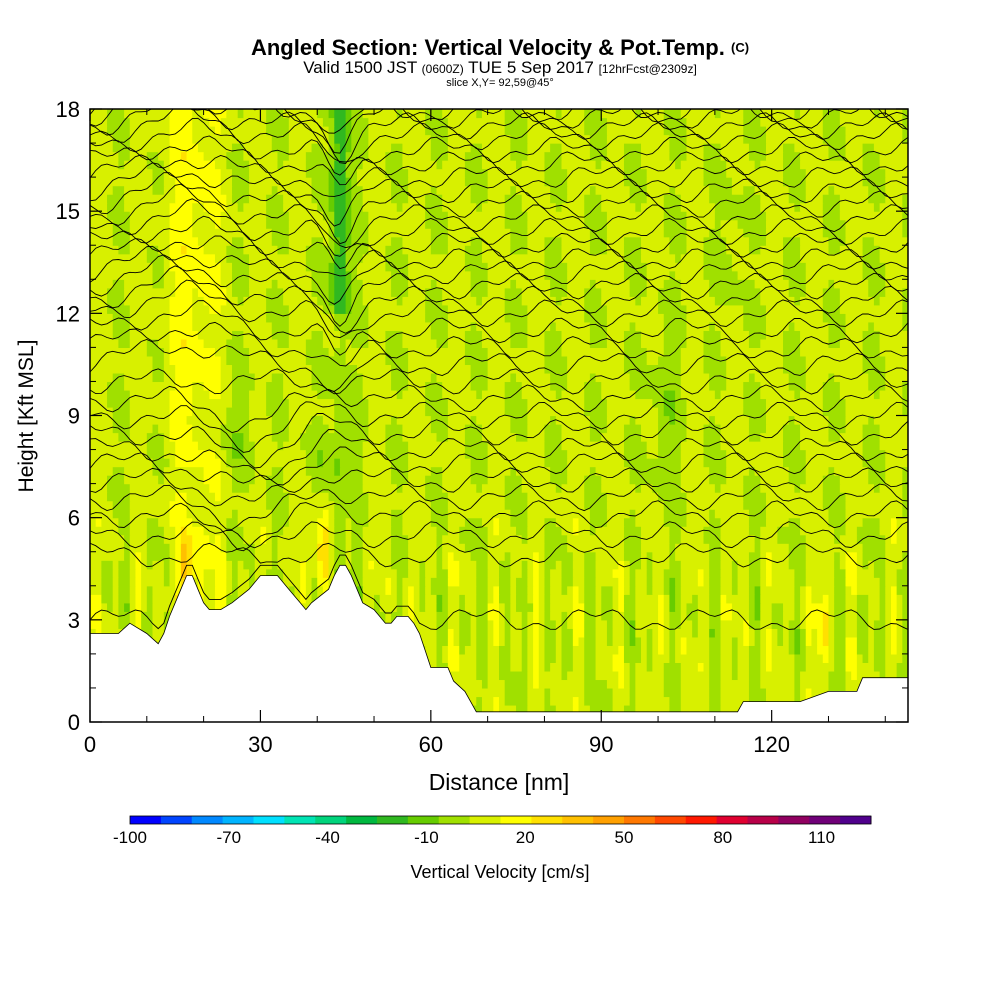  What do you see at coordinates (500, 83) in the screenshot?
I see `slice-info: slice X,Y= 92,59@45°` at bounding box center [500, 83].